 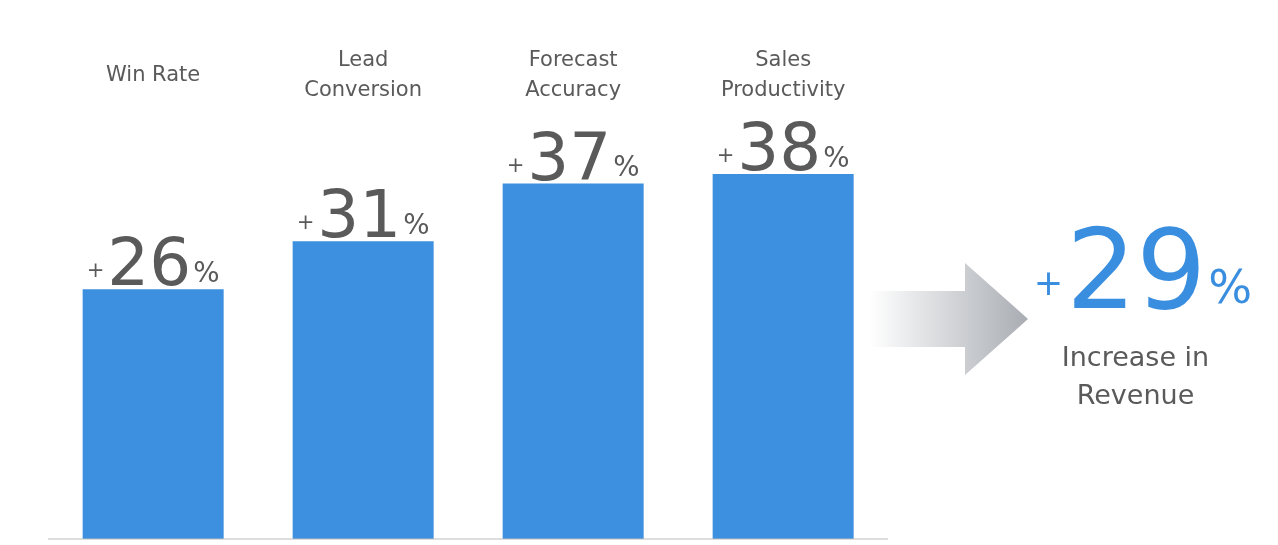 I want to click on data-label: +26%, so click(x=153, y=263).